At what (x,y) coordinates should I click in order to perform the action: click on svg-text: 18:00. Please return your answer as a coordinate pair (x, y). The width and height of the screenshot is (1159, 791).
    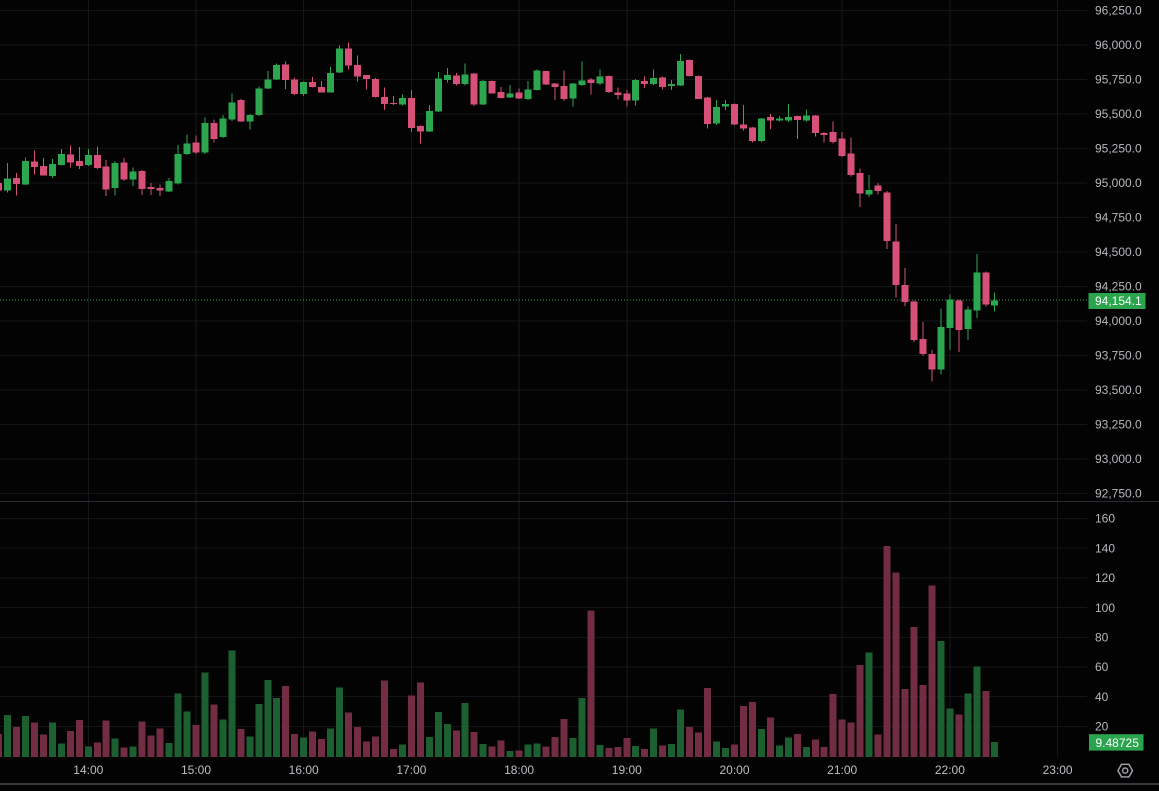
    Looking at the image, I should click on (519, 770).